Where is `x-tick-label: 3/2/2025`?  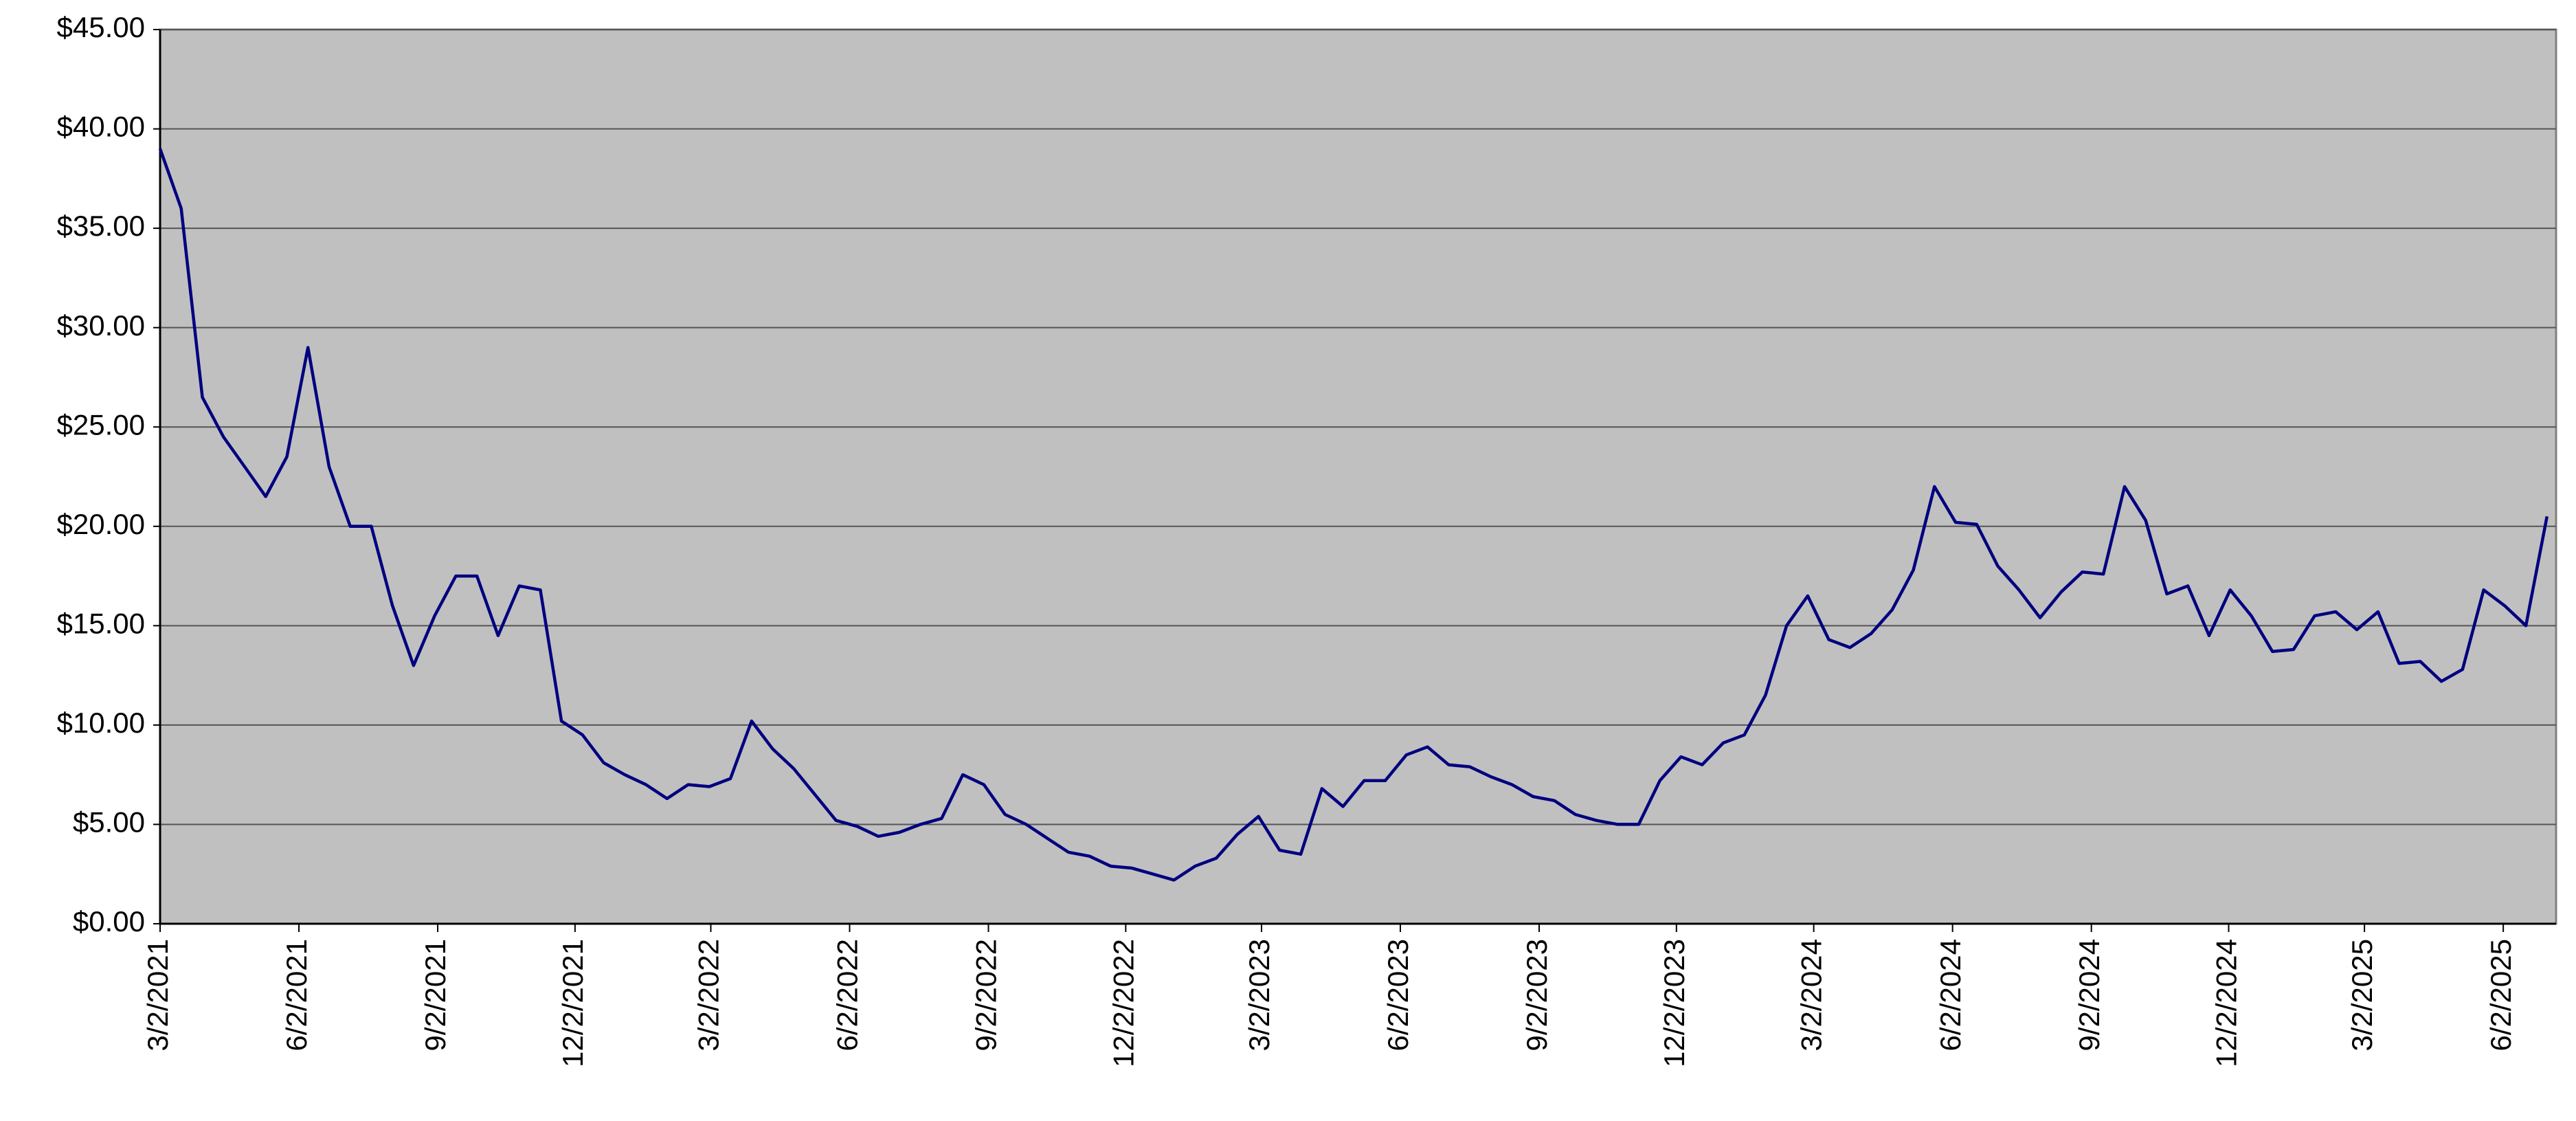 x-tick-label: 3/2/2025 is located at coordinates (2362, 995).